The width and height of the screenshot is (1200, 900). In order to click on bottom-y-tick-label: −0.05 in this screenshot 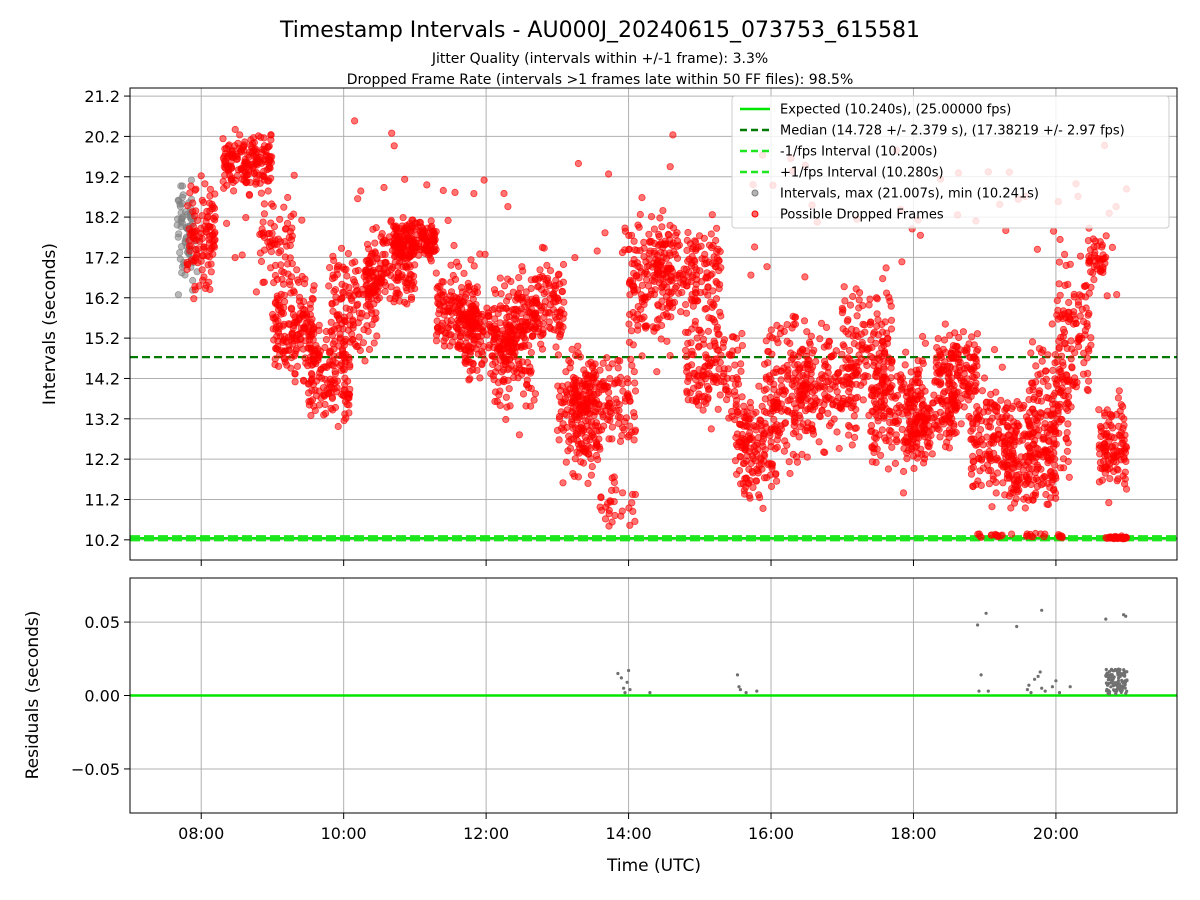, I will do `click(95, 769)`.